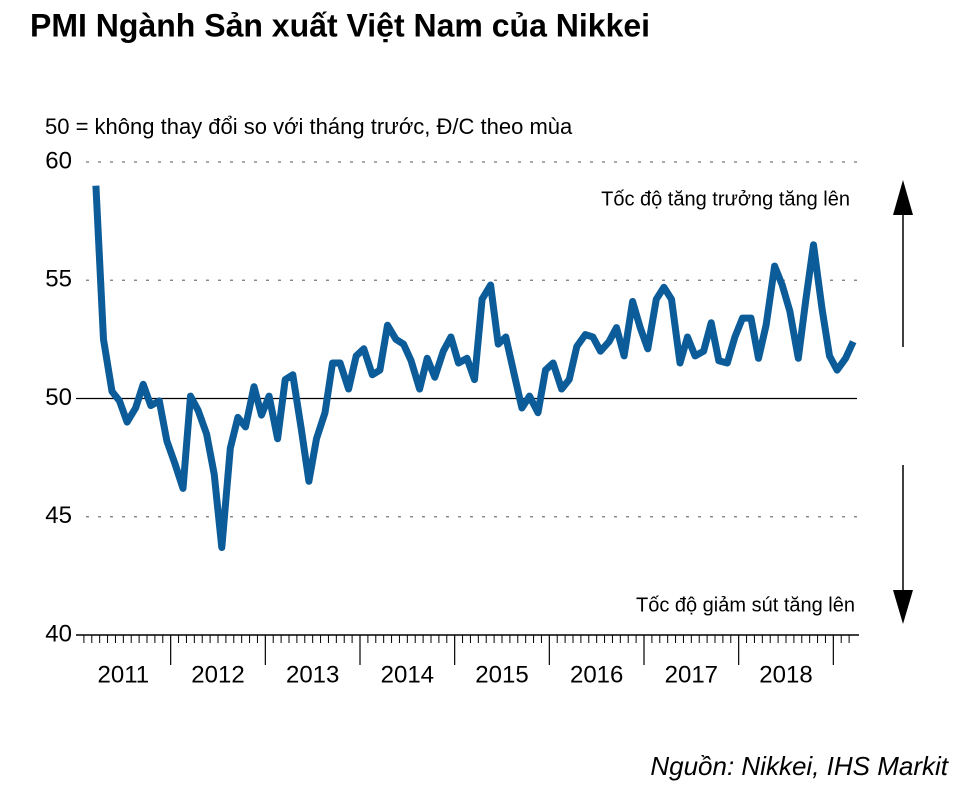 This screenshot has height=796, width=973. I want to click on x-tick-label: 2017, so click(691, 674).